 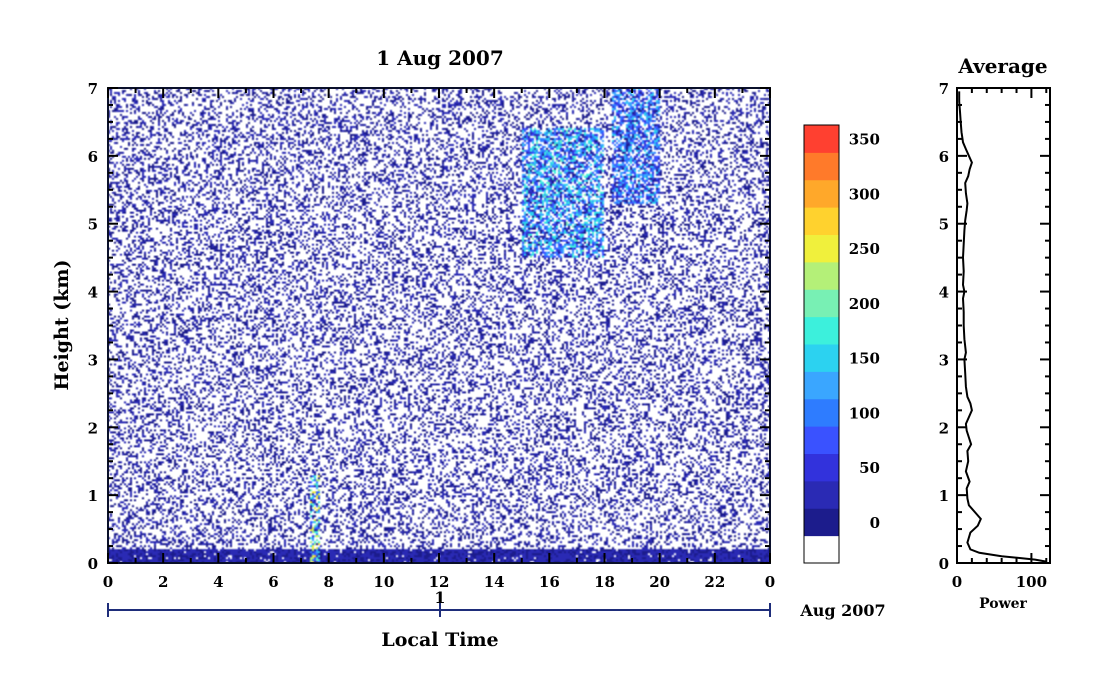 What do you see at coordinates (93, 428) in the screenshot?
I see `heatmap-y-tick-label: 2` at bounding box center [93, 428].